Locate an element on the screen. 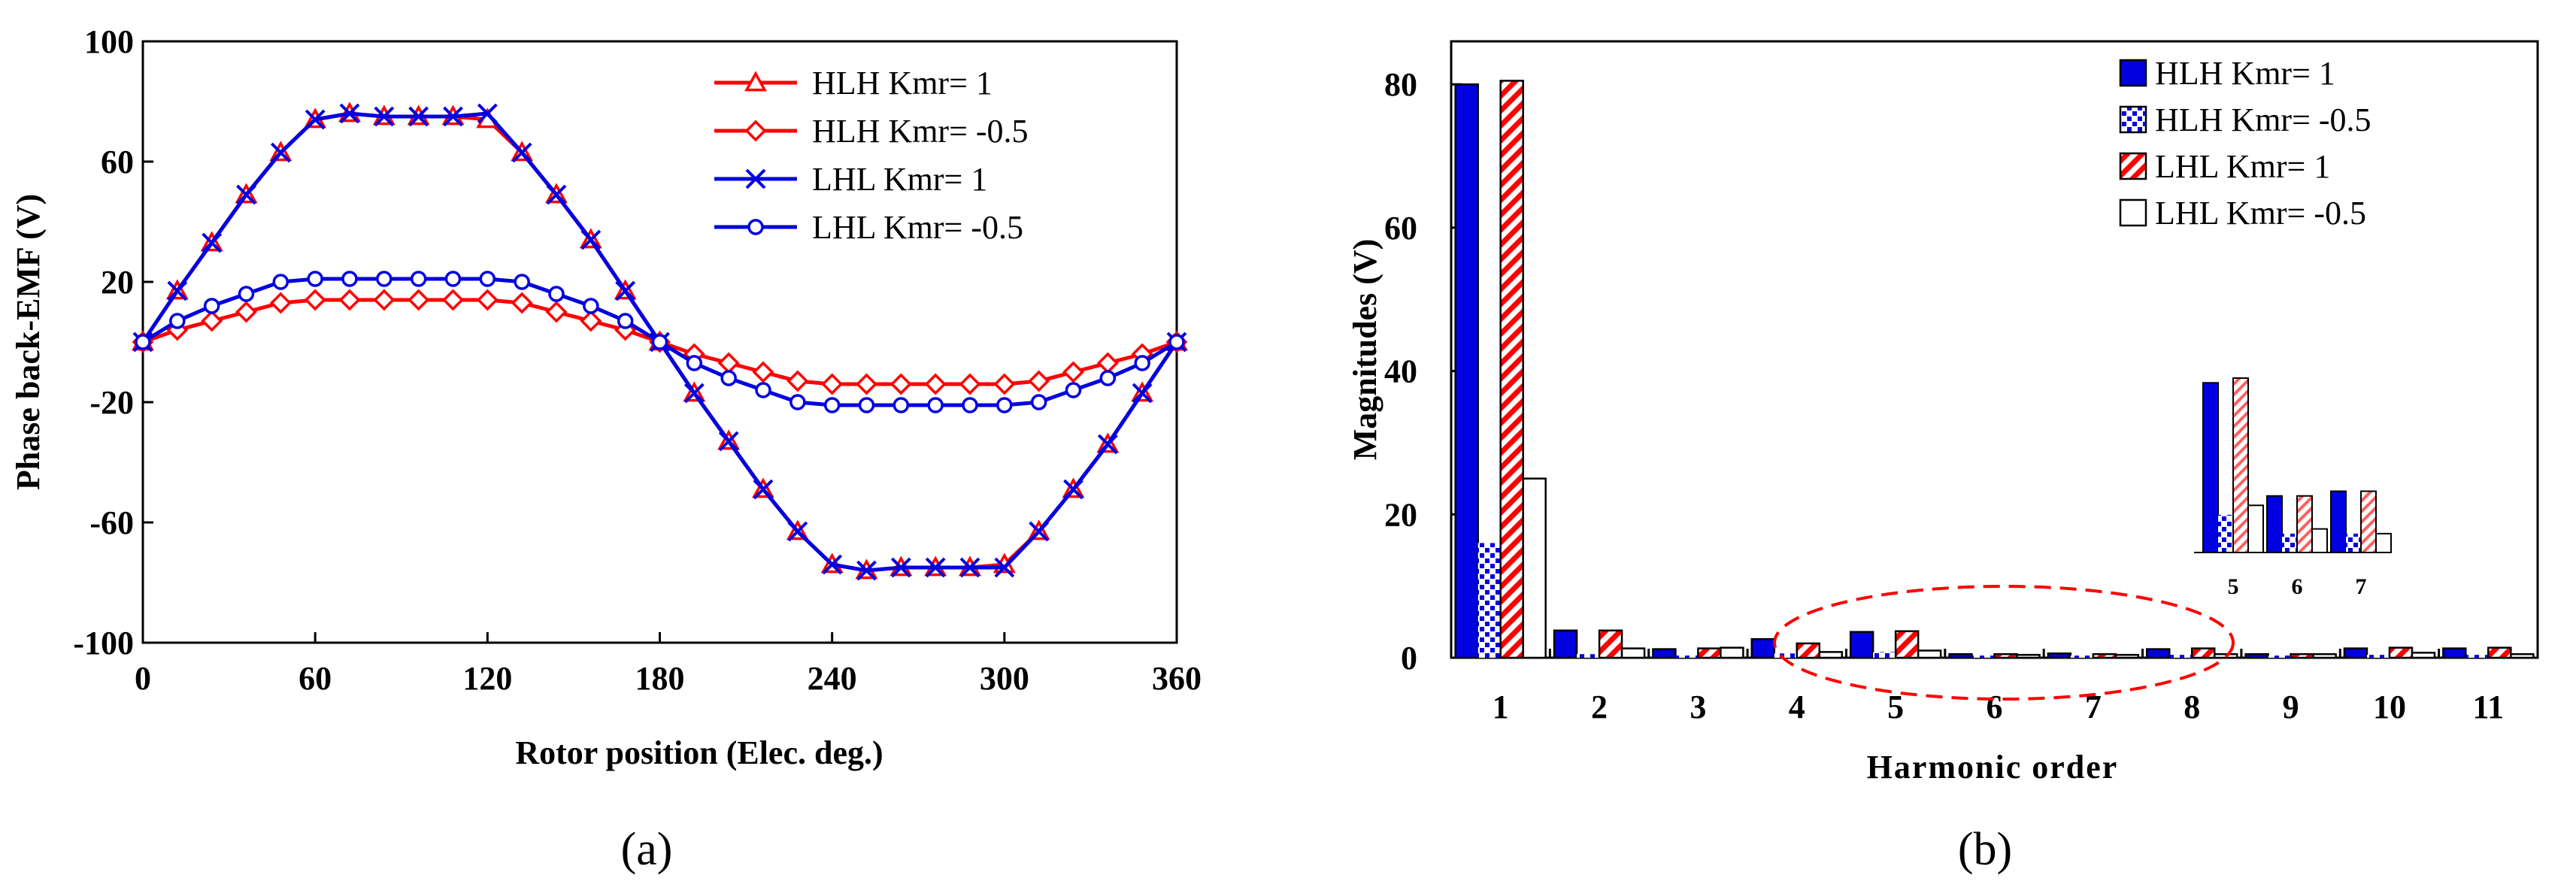 The image size is (2576, 890). panel-label-a: (a) is located at coordinates (647, 849).